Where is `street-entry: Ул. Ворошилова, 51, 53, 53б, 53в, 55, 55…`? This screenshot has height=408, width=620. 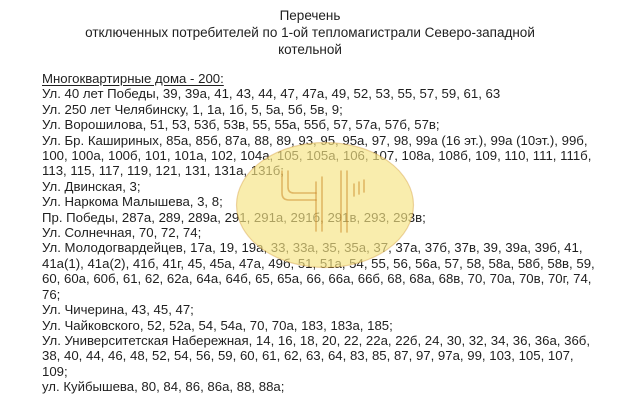
street-entry: Ул. Ворошилова, 51, 53, 53б, 53в, 55, 55… is located at coordinates (241, 125).